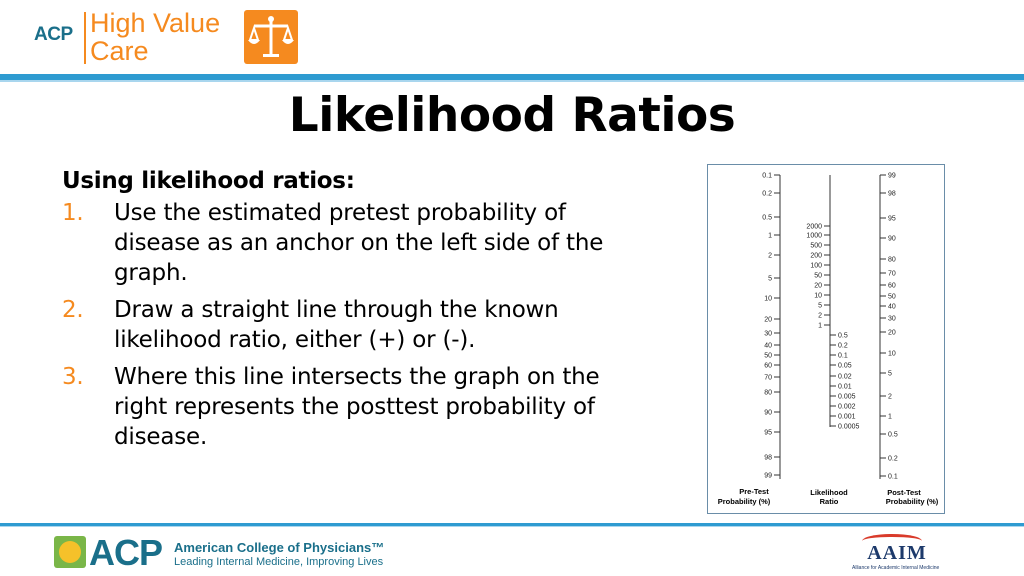 The image size is (1024, 576). I want to click on pretest-tick-label: 30, so click(768, 334).